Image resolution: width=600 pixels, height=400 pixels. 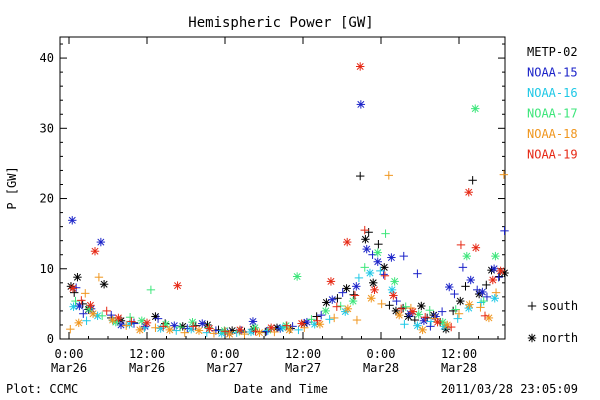 What do you see at coordinates (381, 354) in the screenshot?
I see `x-tick-label-time: 0:00` at bounding box center [381, 354].